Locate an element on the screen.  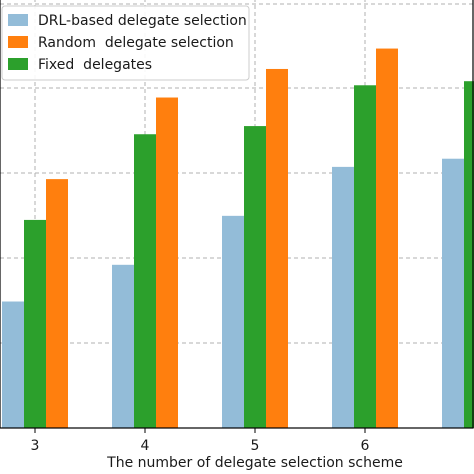
x-tick-label: 5 is located at coordinates (255, 446).